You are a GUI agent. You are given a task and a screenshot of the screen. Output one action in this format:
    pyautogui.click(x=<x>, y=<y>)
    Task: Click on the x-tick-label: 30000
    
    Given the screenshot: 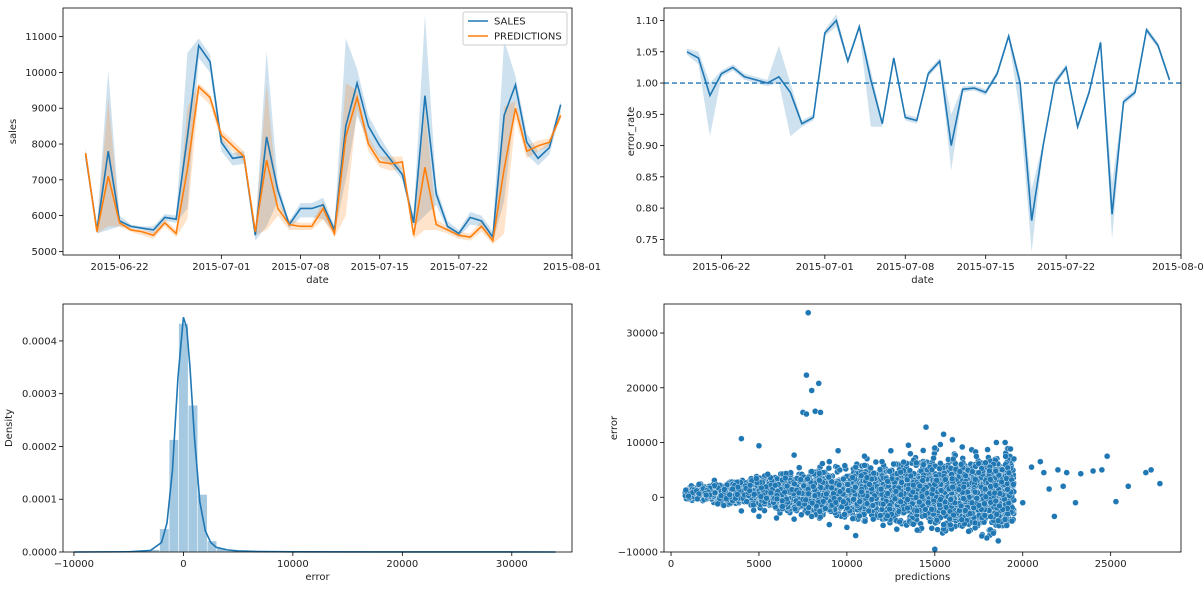 What is the action you would take?
    pyautogui.click(x=512, y=564)
    